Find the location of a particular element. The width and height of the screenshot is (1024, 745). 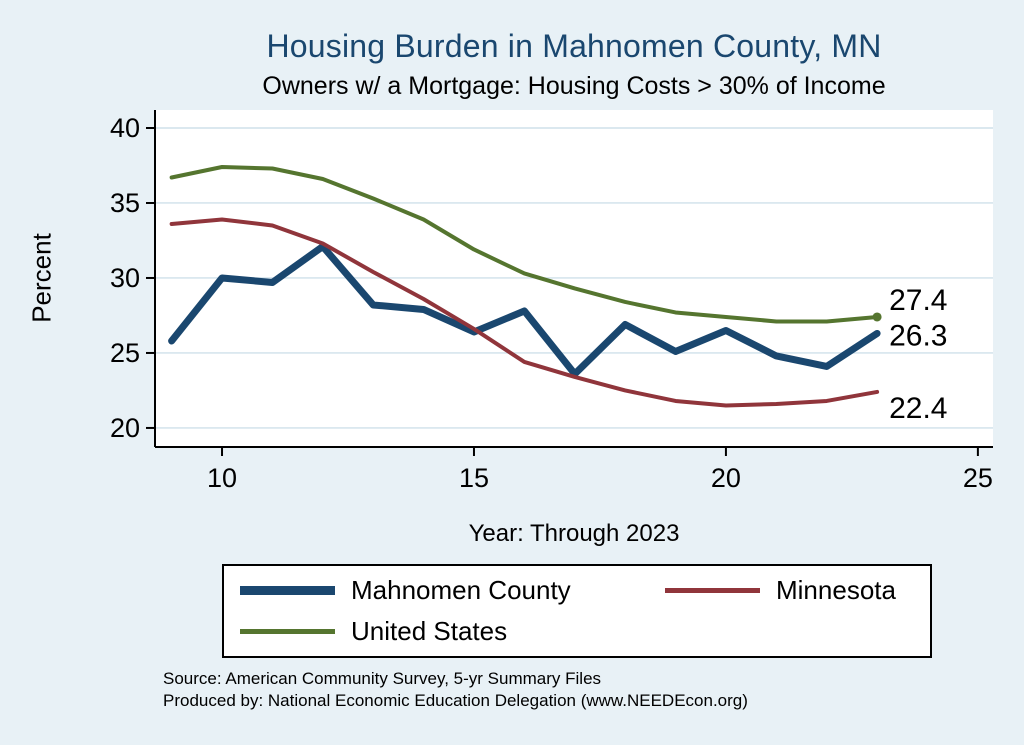

legend-swatch-minnesota is located at coordinates (712, 590).